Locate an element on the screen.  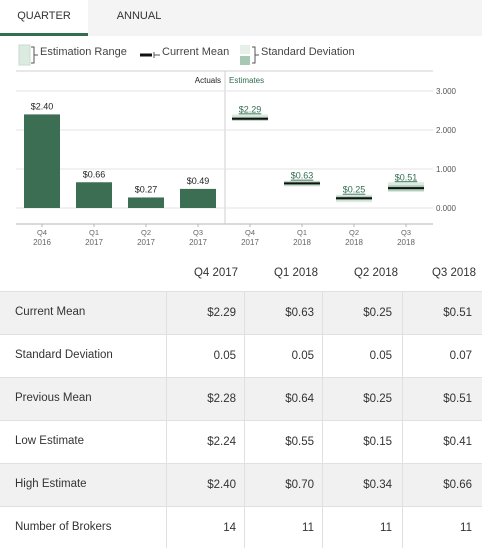
legend-range-label: Estimation Range is located at coordinates (83, 52).